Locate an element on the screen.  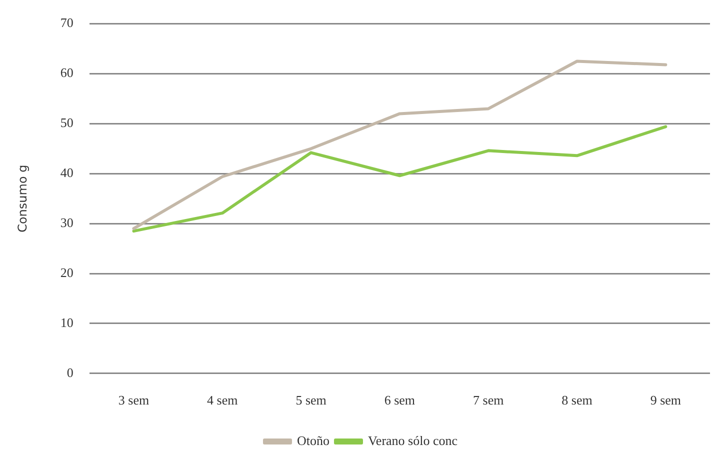
y-tick-label: 0 is located at coordinates (70, 372).